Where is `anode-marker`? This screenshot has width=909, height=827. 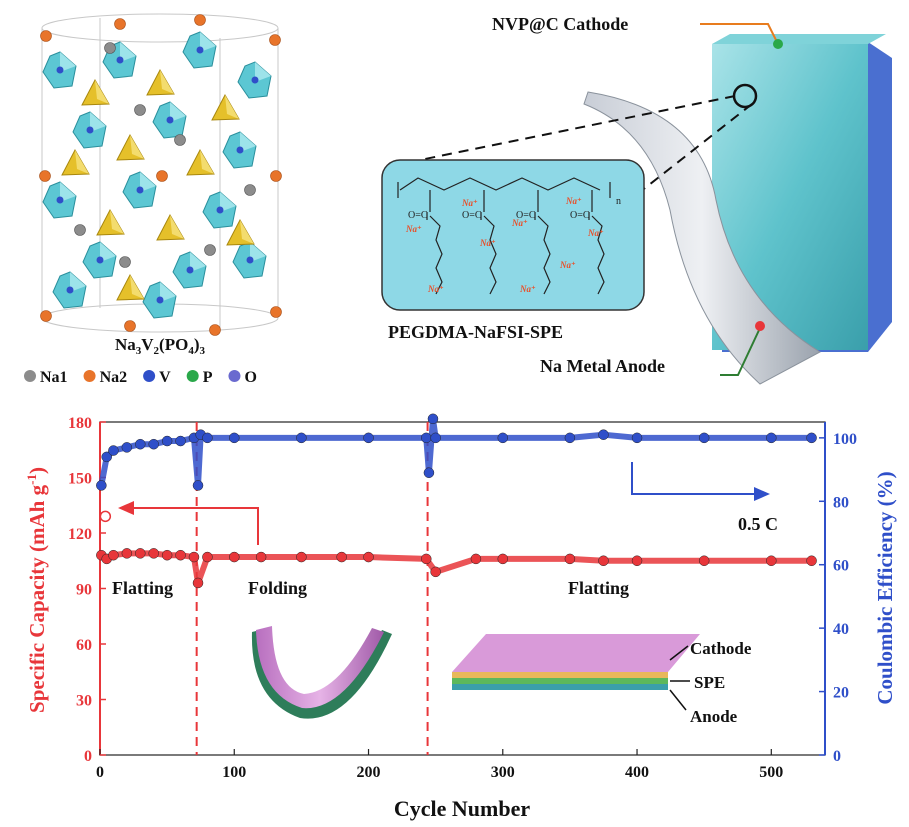
anode-marker is located at coordinates (760, 326).